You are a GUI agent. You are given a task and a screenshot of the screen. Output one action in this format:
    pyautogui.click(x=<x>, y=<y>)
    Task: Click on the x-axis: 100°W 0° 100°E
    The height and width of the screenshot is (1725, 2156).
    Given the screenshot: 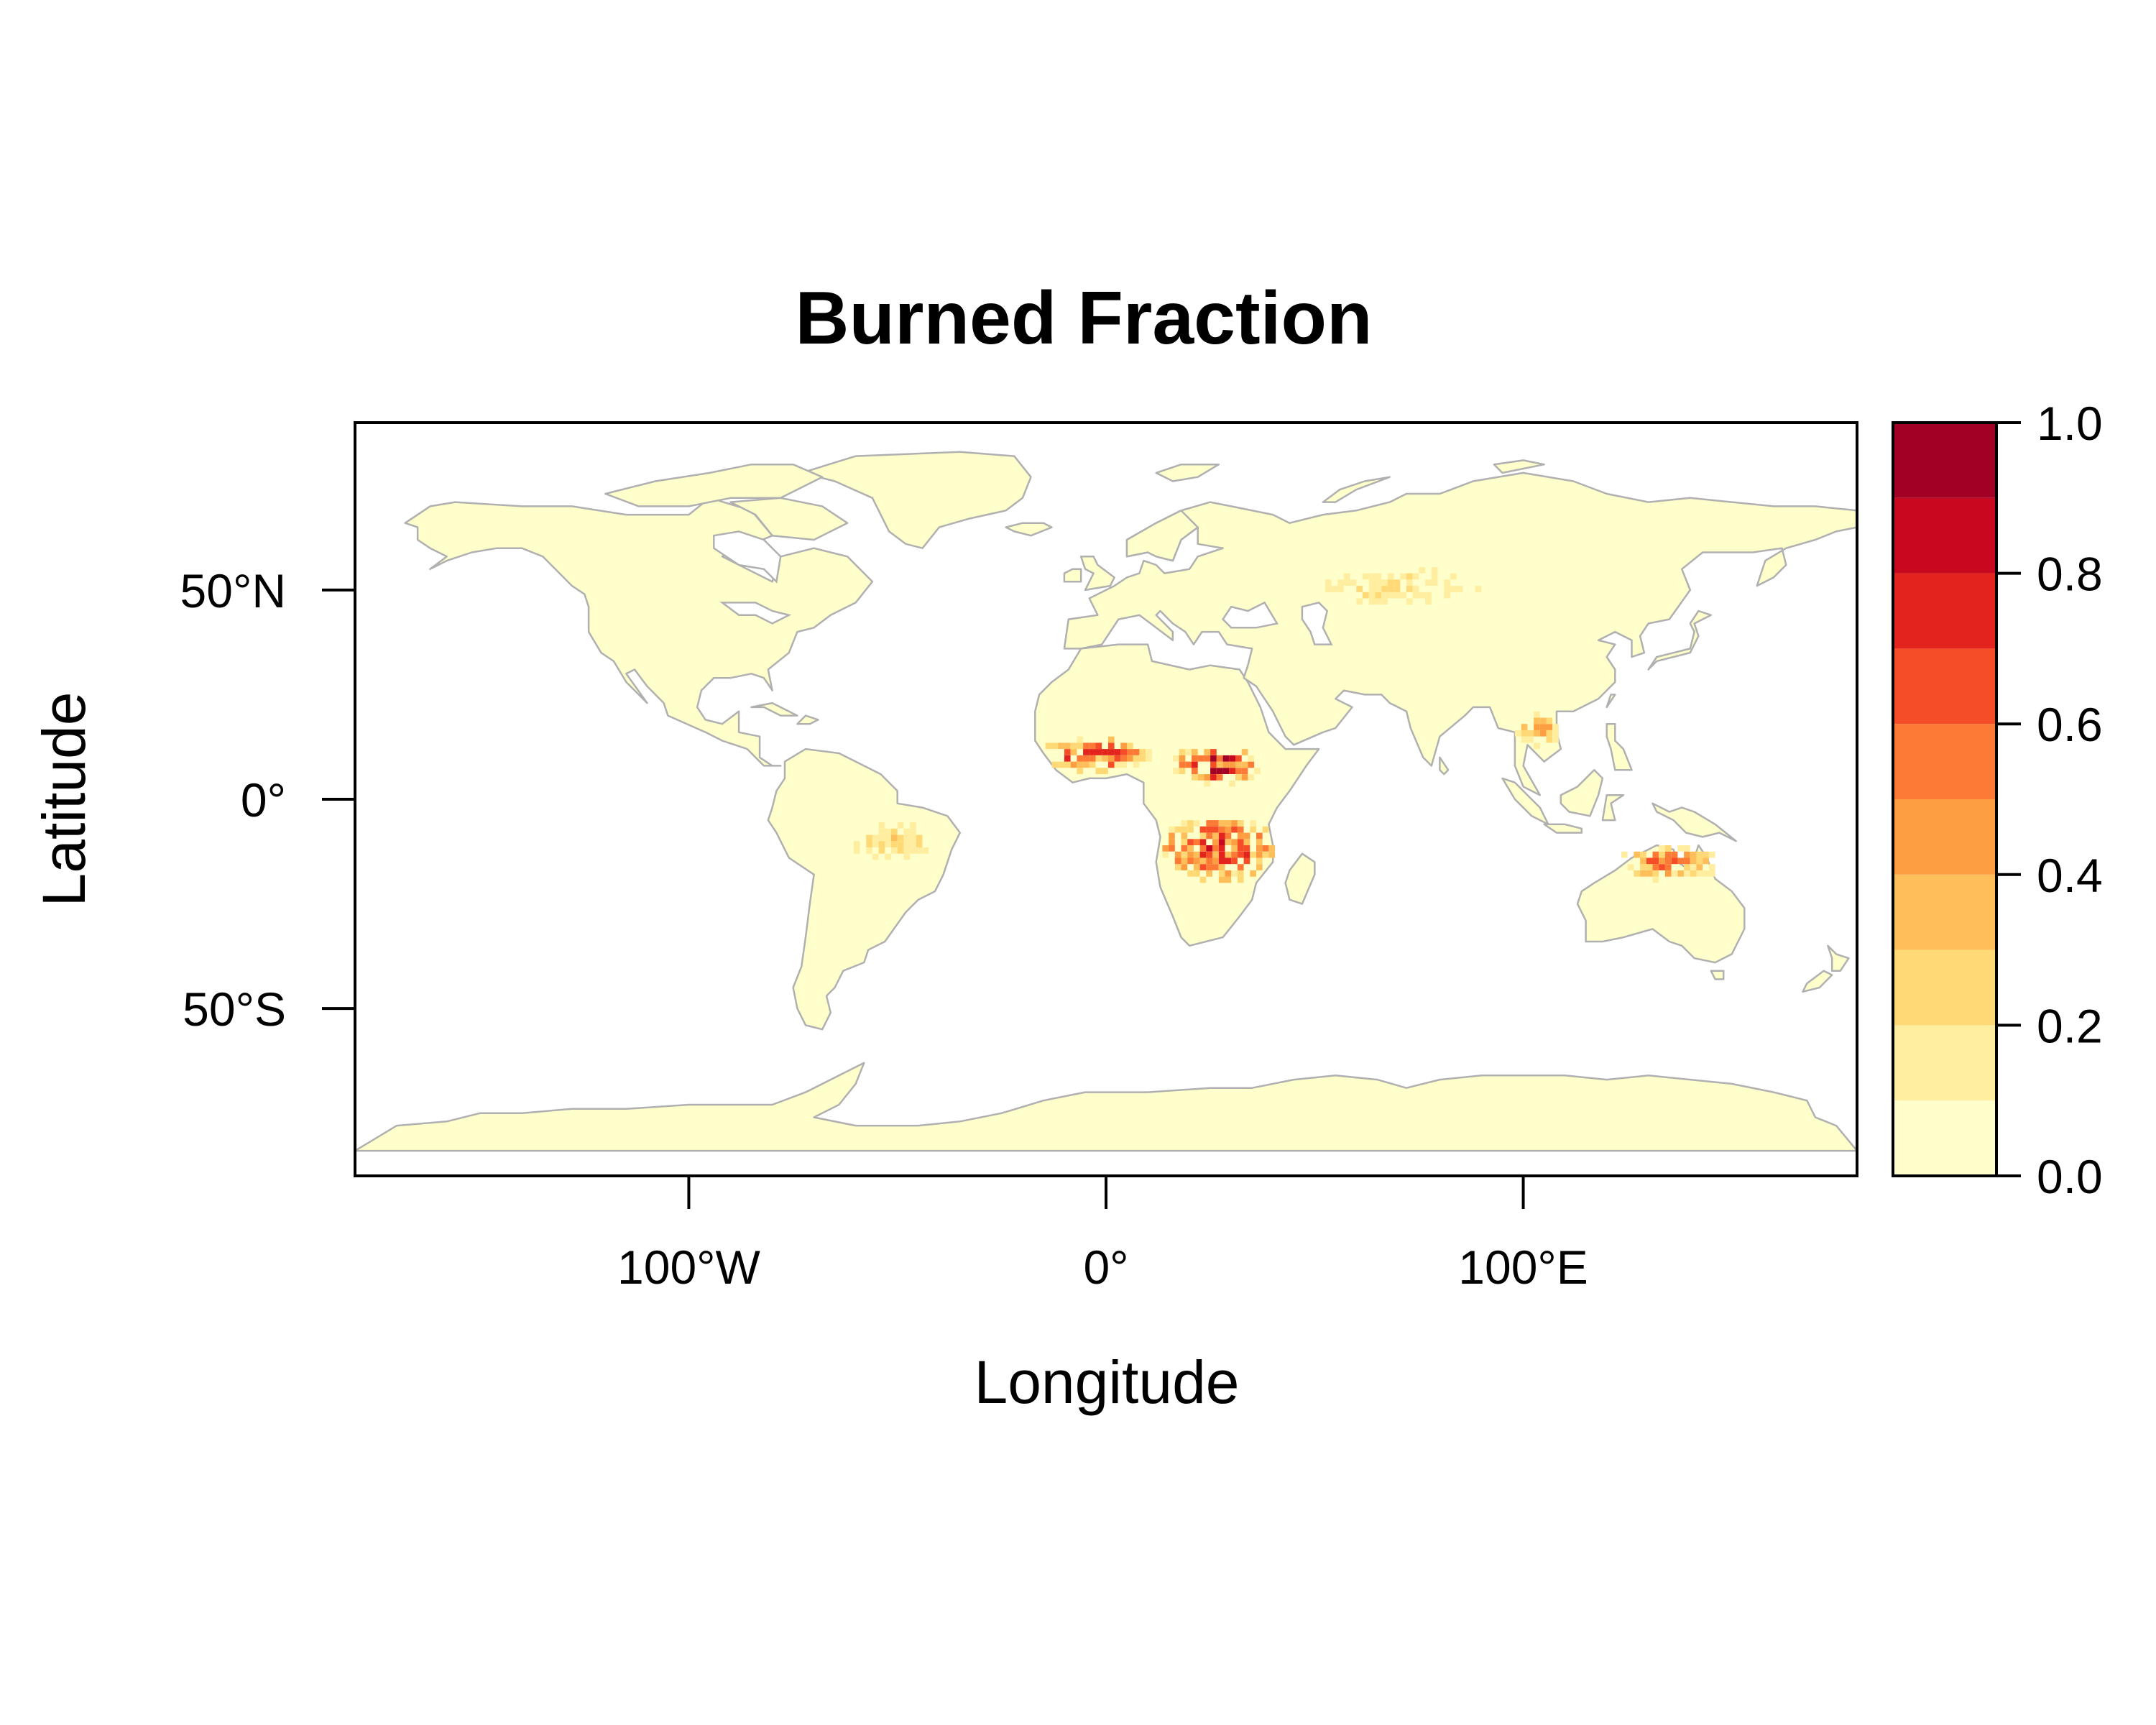 What is the action you would take?
    pyautogui.click(x=1103, y=1235)
    